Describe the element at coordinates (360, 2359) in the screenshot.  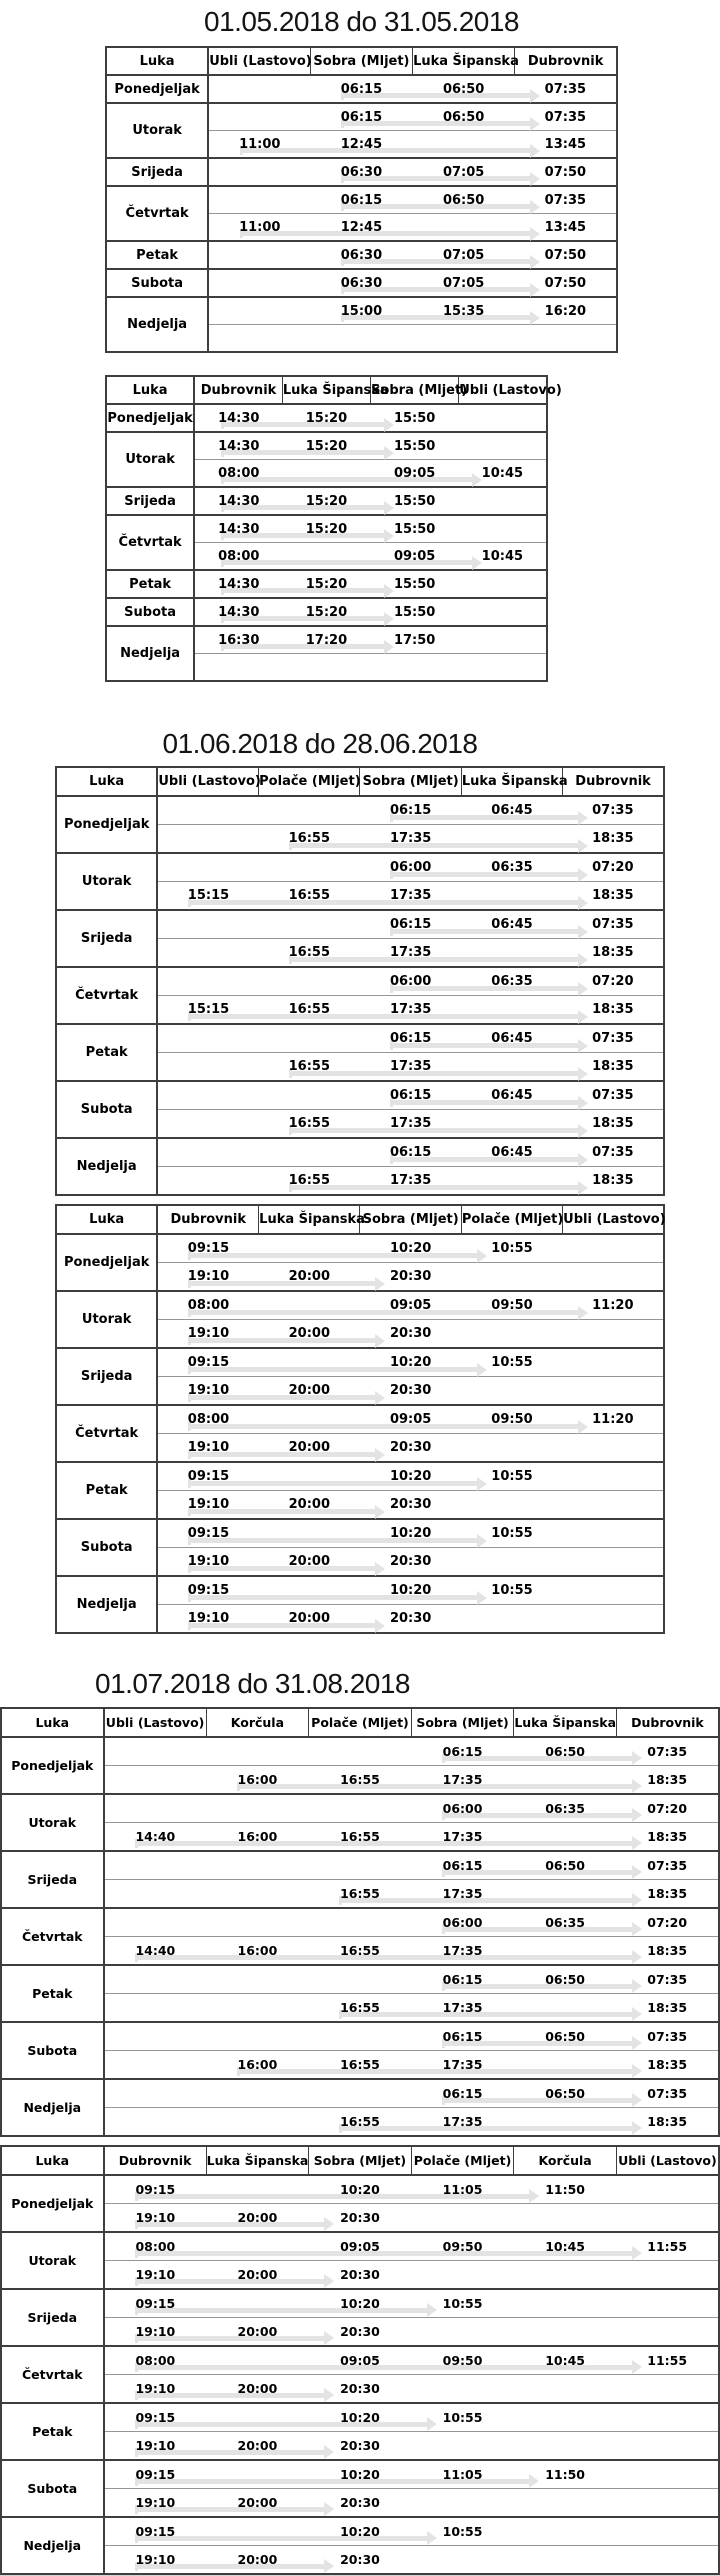
I see `time-cell: 09:05` at that location.